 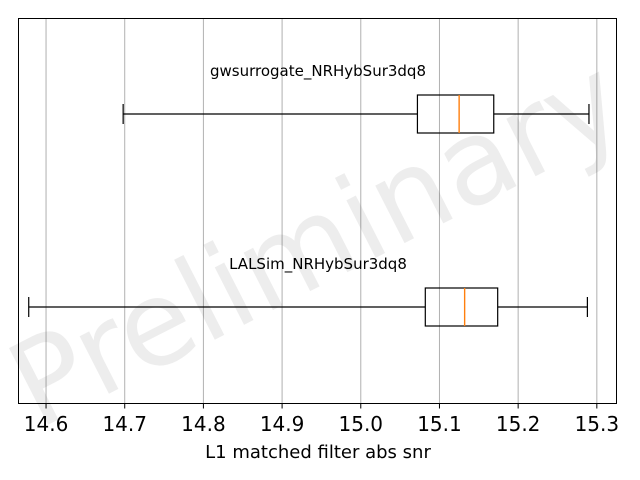 What do you see at coordinates (282, 424) in the screenshot?
I see `x-tick-label: 14.9` at bounding box center [282, 424].